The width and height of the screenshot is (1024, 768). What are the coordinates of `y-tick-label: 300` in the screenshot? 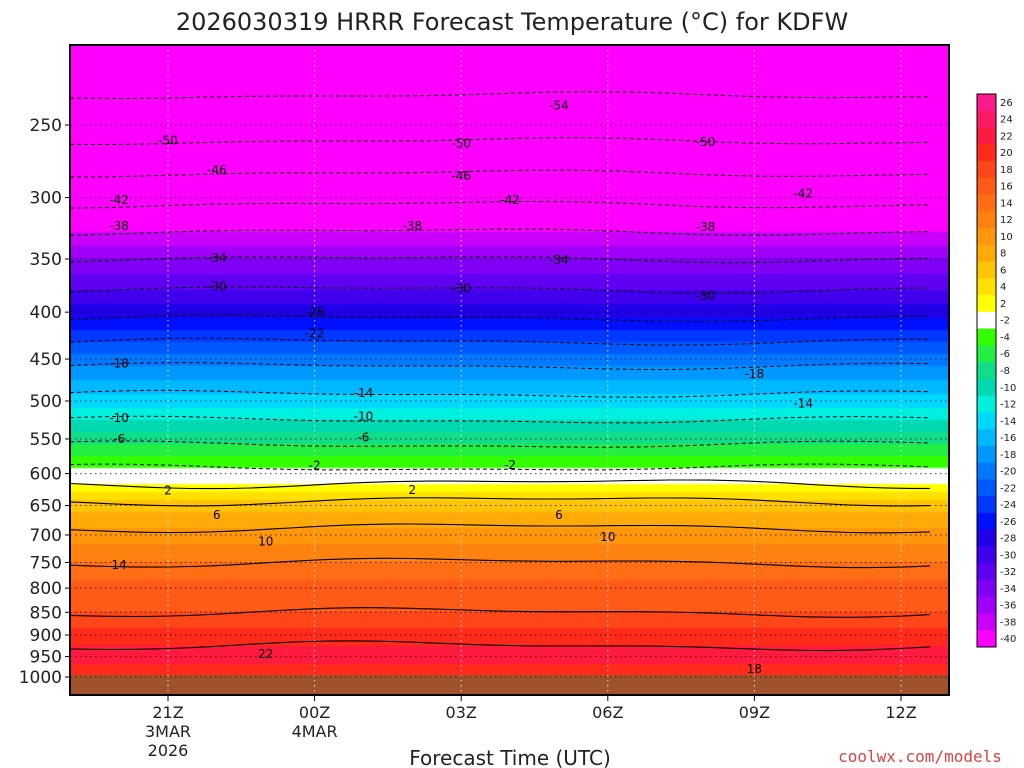 It's located at (46, 199).